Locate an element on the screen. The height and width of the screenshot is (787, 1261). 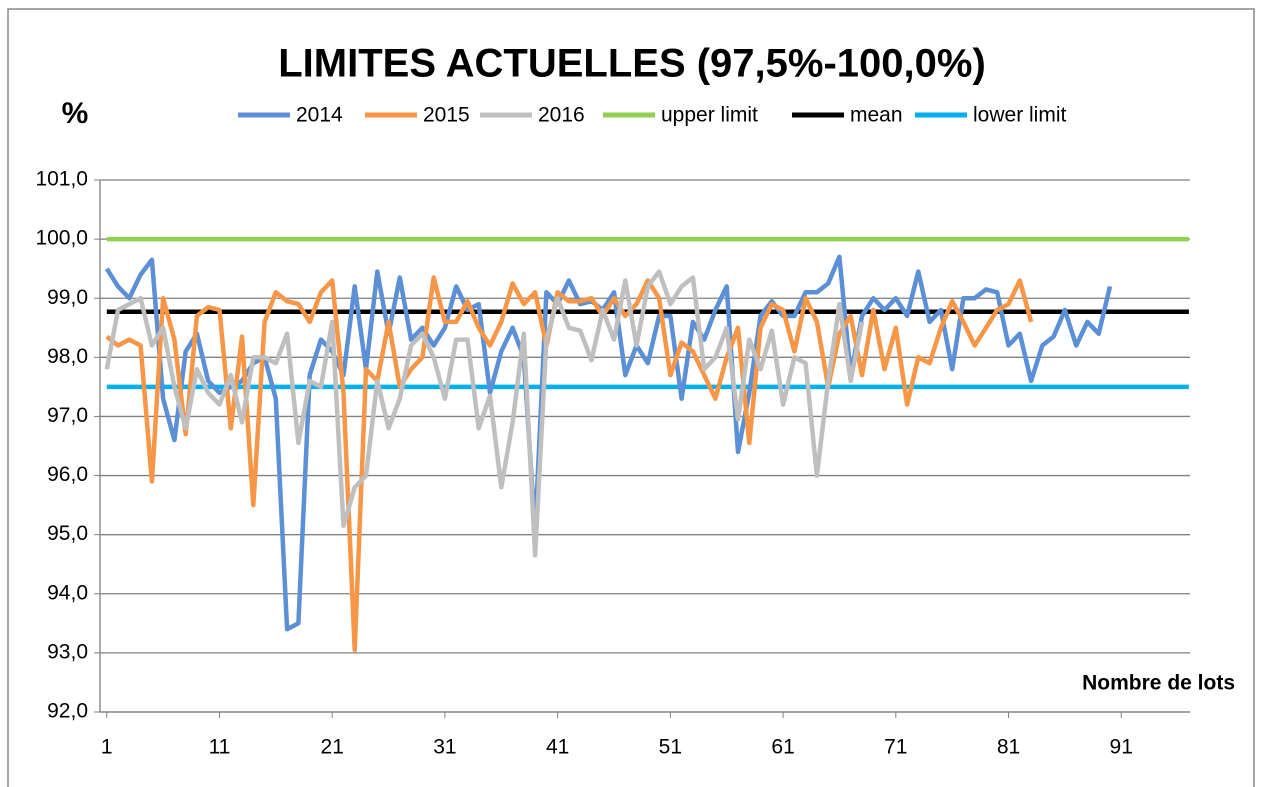
x-tick-label: 1 is located at coordinates (107, 747).